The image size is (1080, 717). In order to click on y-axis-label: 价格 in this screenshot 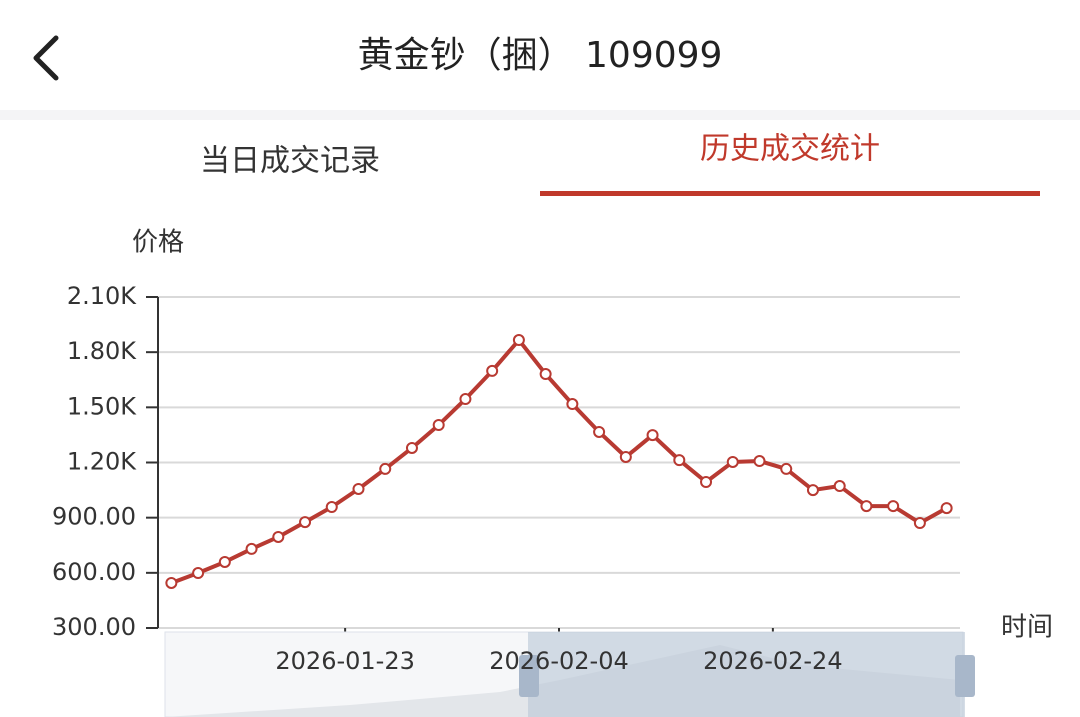, I will do `click(158, 243)`.